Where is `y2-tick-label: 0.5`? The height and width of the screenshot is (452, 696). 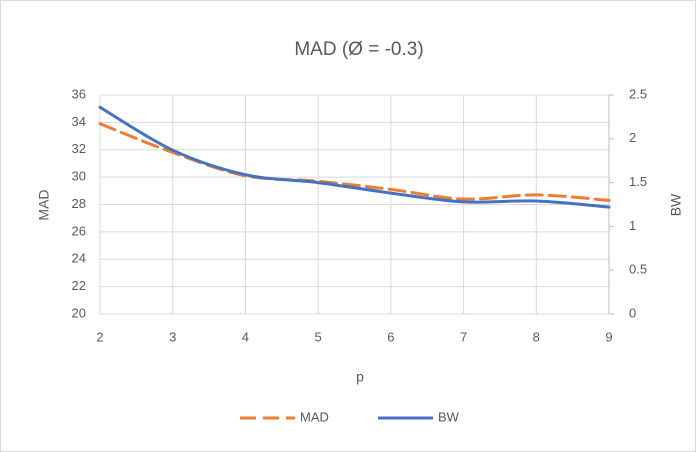
y2-tick-label: 0.5 is located at coordinates (638, 269).